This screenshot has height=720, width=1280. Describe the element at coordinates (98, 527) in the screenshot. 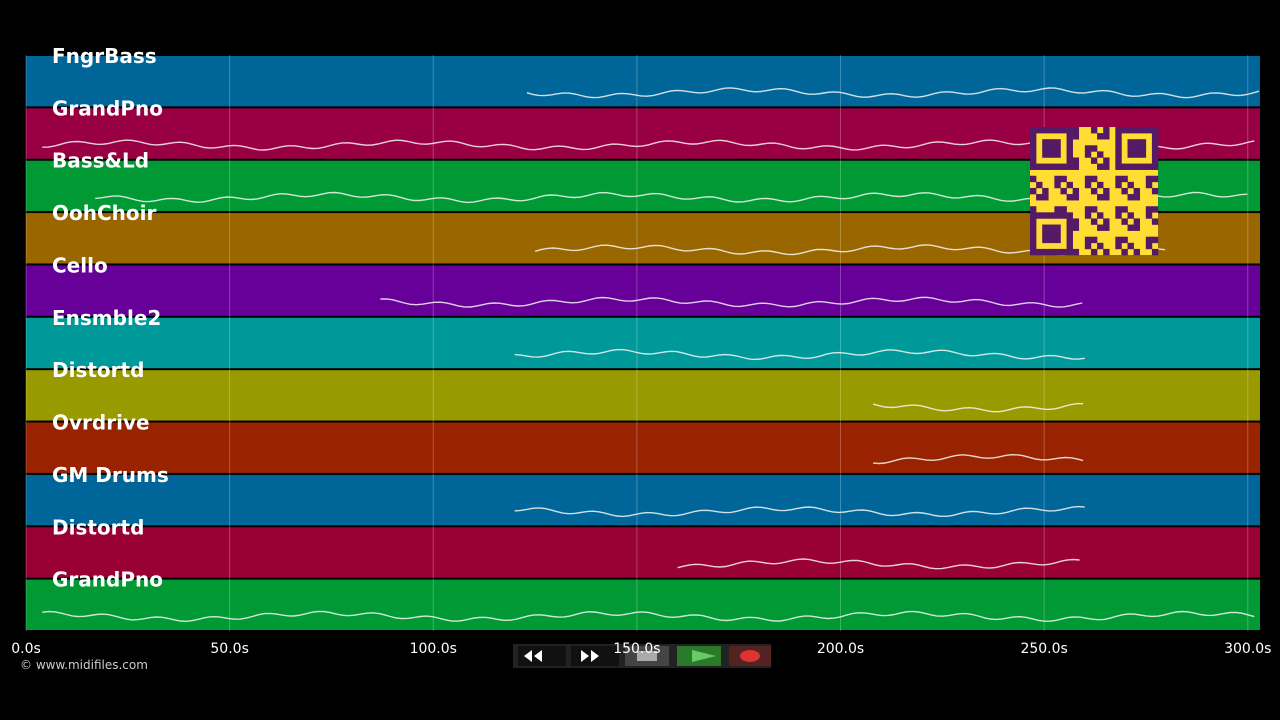

I see `track-name: Distortd` at that location.